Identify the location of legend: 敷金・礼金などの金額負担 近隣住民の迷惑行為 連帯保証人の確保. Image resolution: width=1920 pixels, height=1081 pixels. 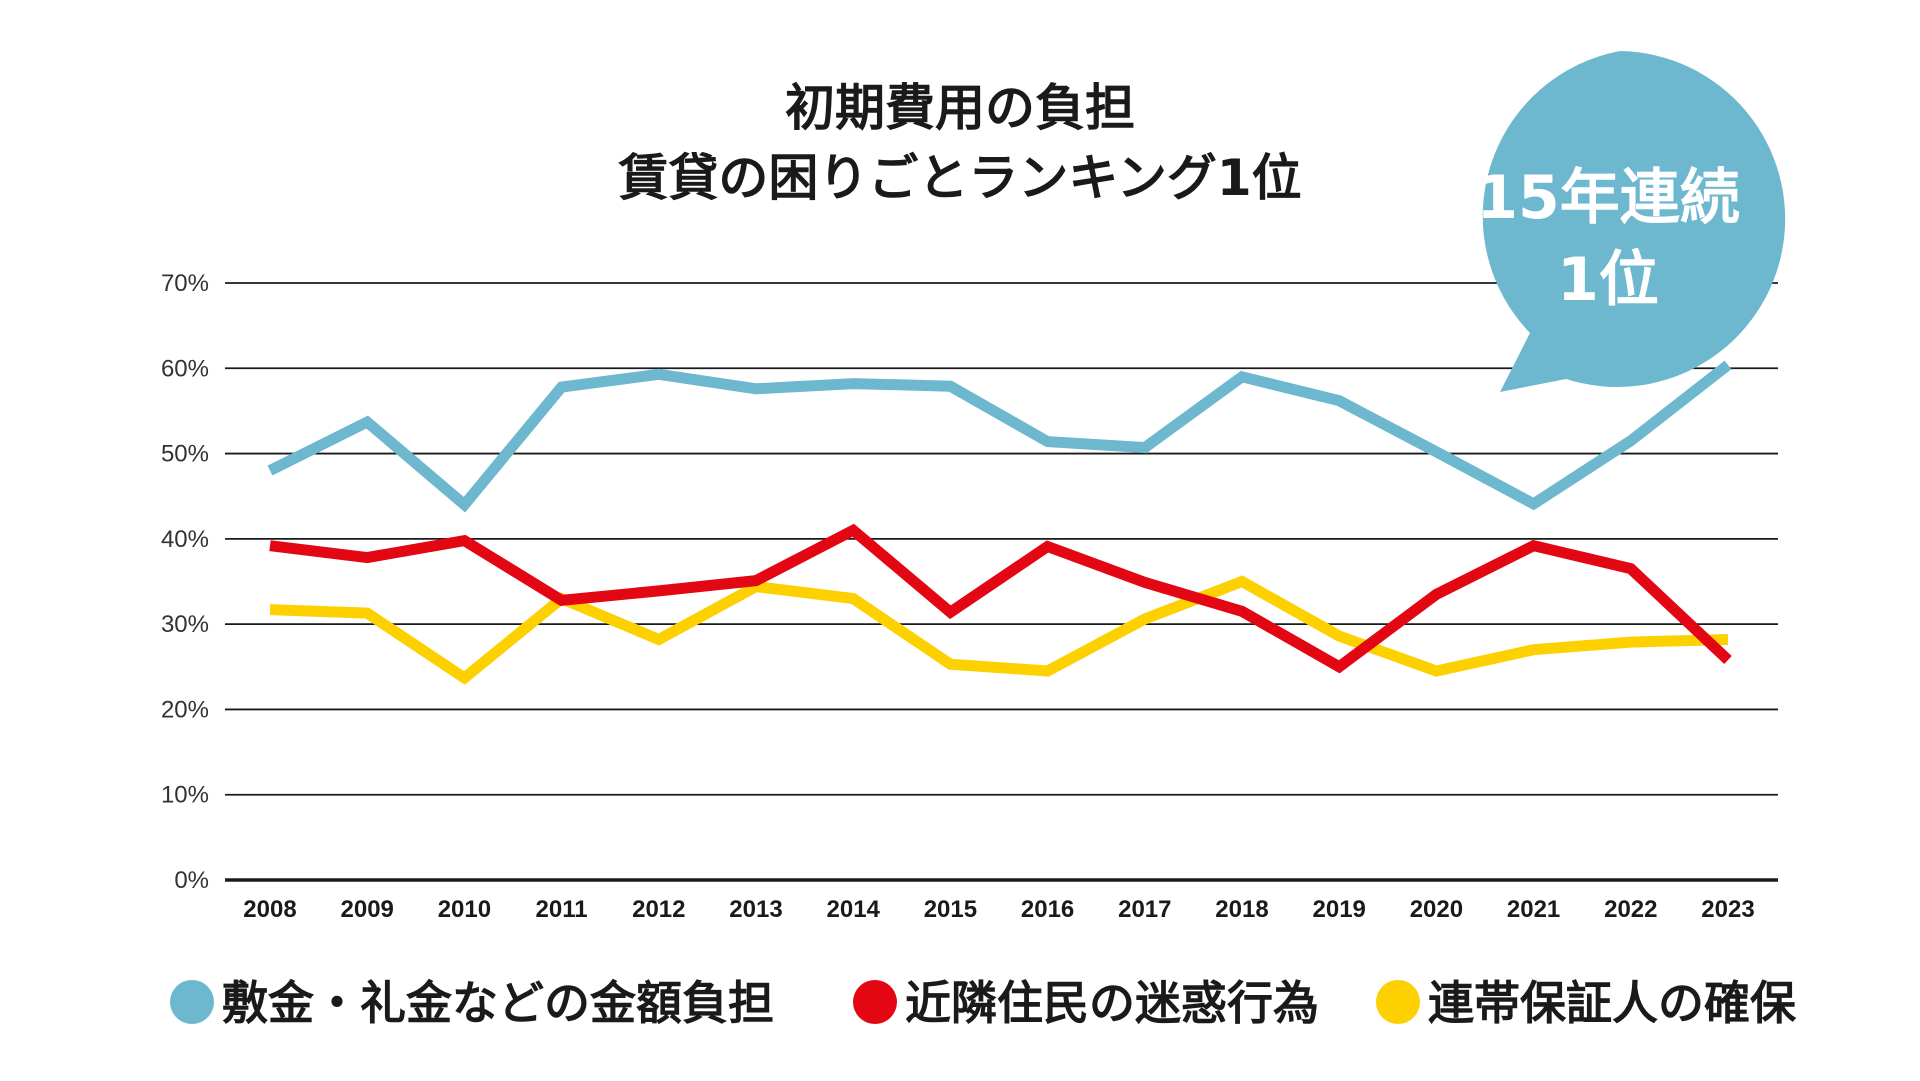
(983, 1003).